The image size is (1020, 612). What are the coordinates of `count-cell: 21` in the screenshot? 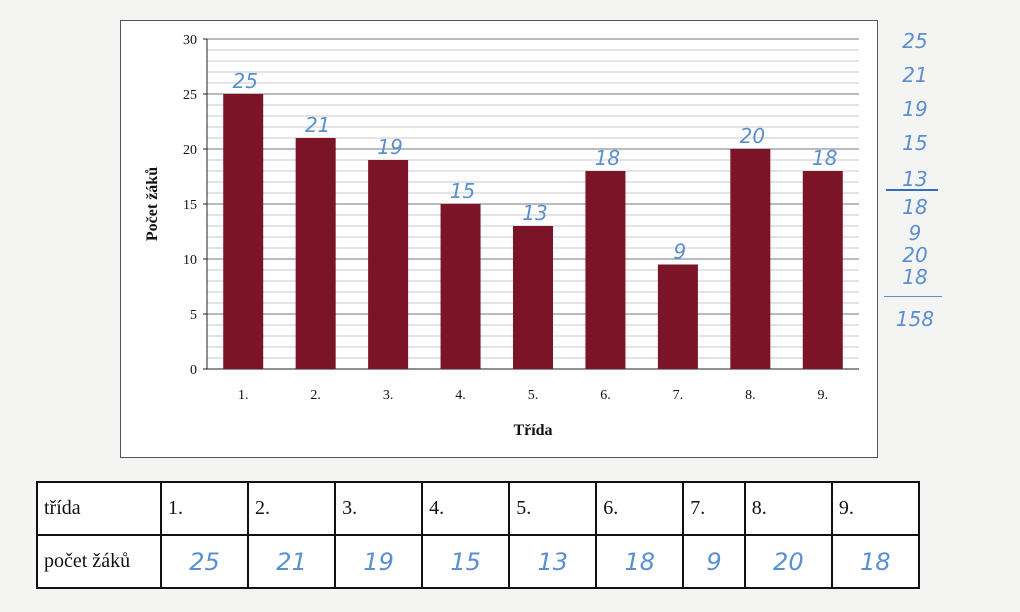 It's located at (292, 561).